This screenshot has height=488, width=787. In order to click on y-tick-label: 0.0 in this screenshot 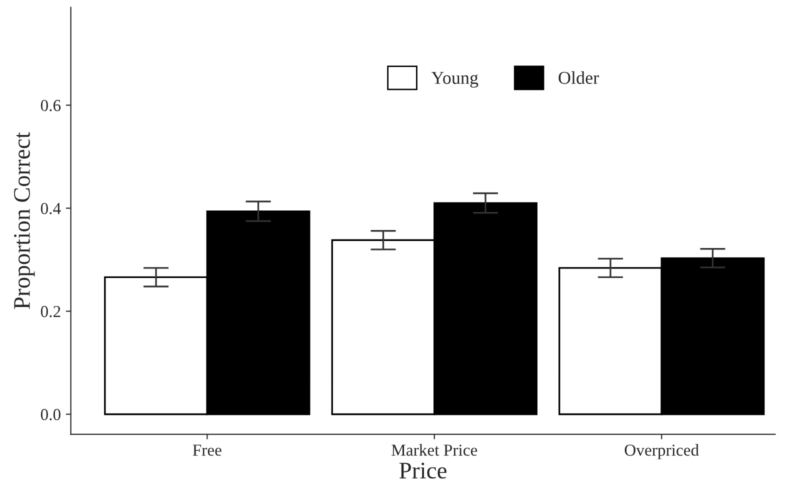, I will do `click(50, 414)`.